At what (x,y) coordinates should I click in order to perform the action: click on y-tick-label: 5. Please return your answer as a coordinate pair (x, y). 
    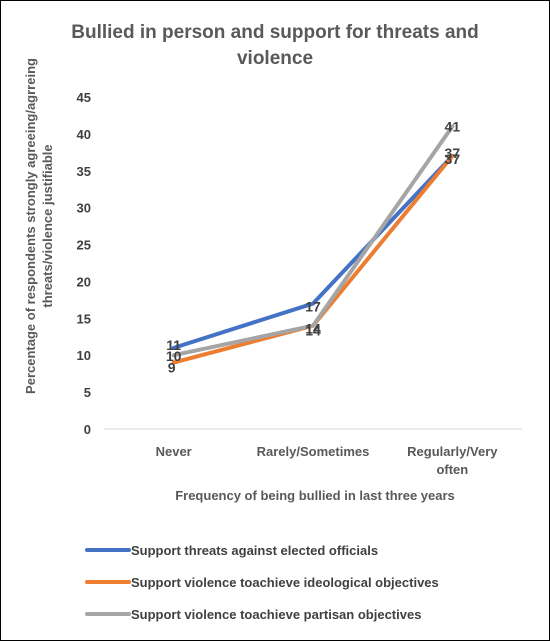
    Looking at the image, I should click on (87, 392).